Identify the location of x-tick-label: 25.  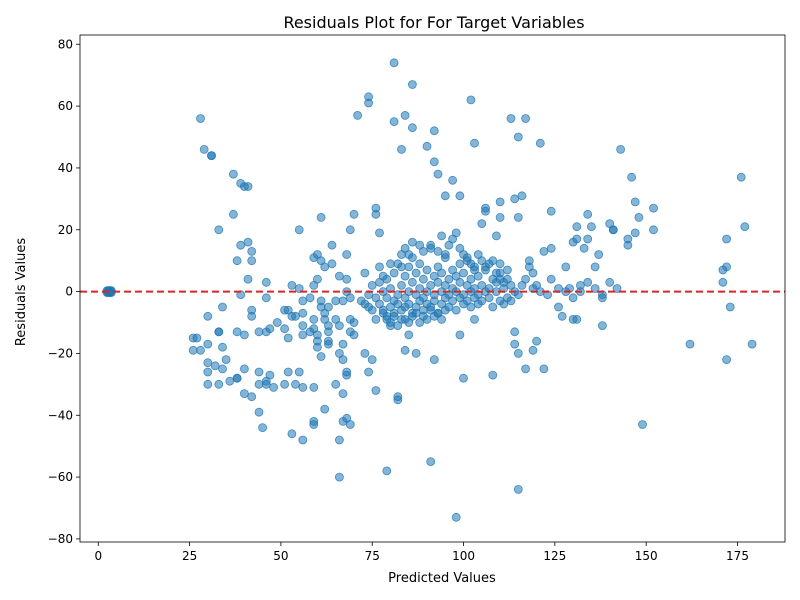
(189, 556).